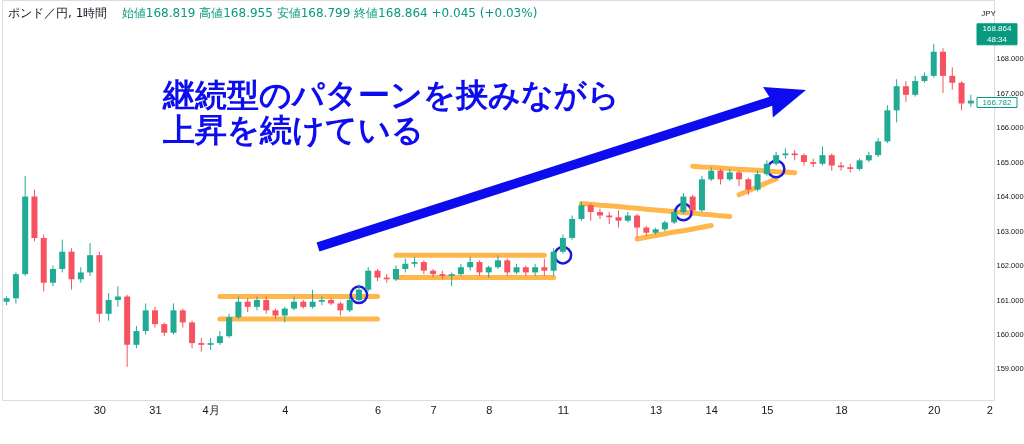 This screenshot has height=444, width=1024. Describe the element at coordinates (711, 409) in the screenshot. I see `x-tick-label: 14` at that location.